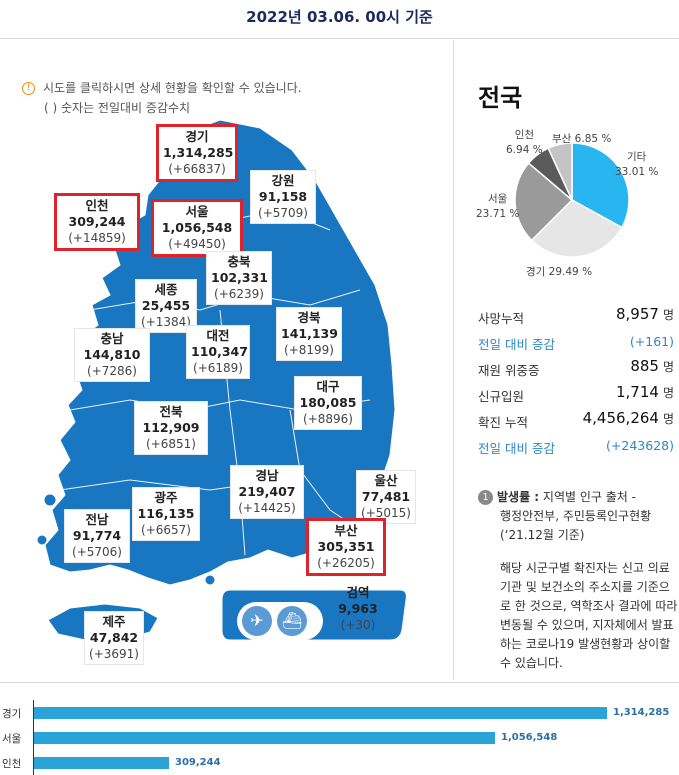  What do you see at coordinates (12, 714) in the screenshot?
I see `bar-label: 경기` at bounding box center [12, 714].